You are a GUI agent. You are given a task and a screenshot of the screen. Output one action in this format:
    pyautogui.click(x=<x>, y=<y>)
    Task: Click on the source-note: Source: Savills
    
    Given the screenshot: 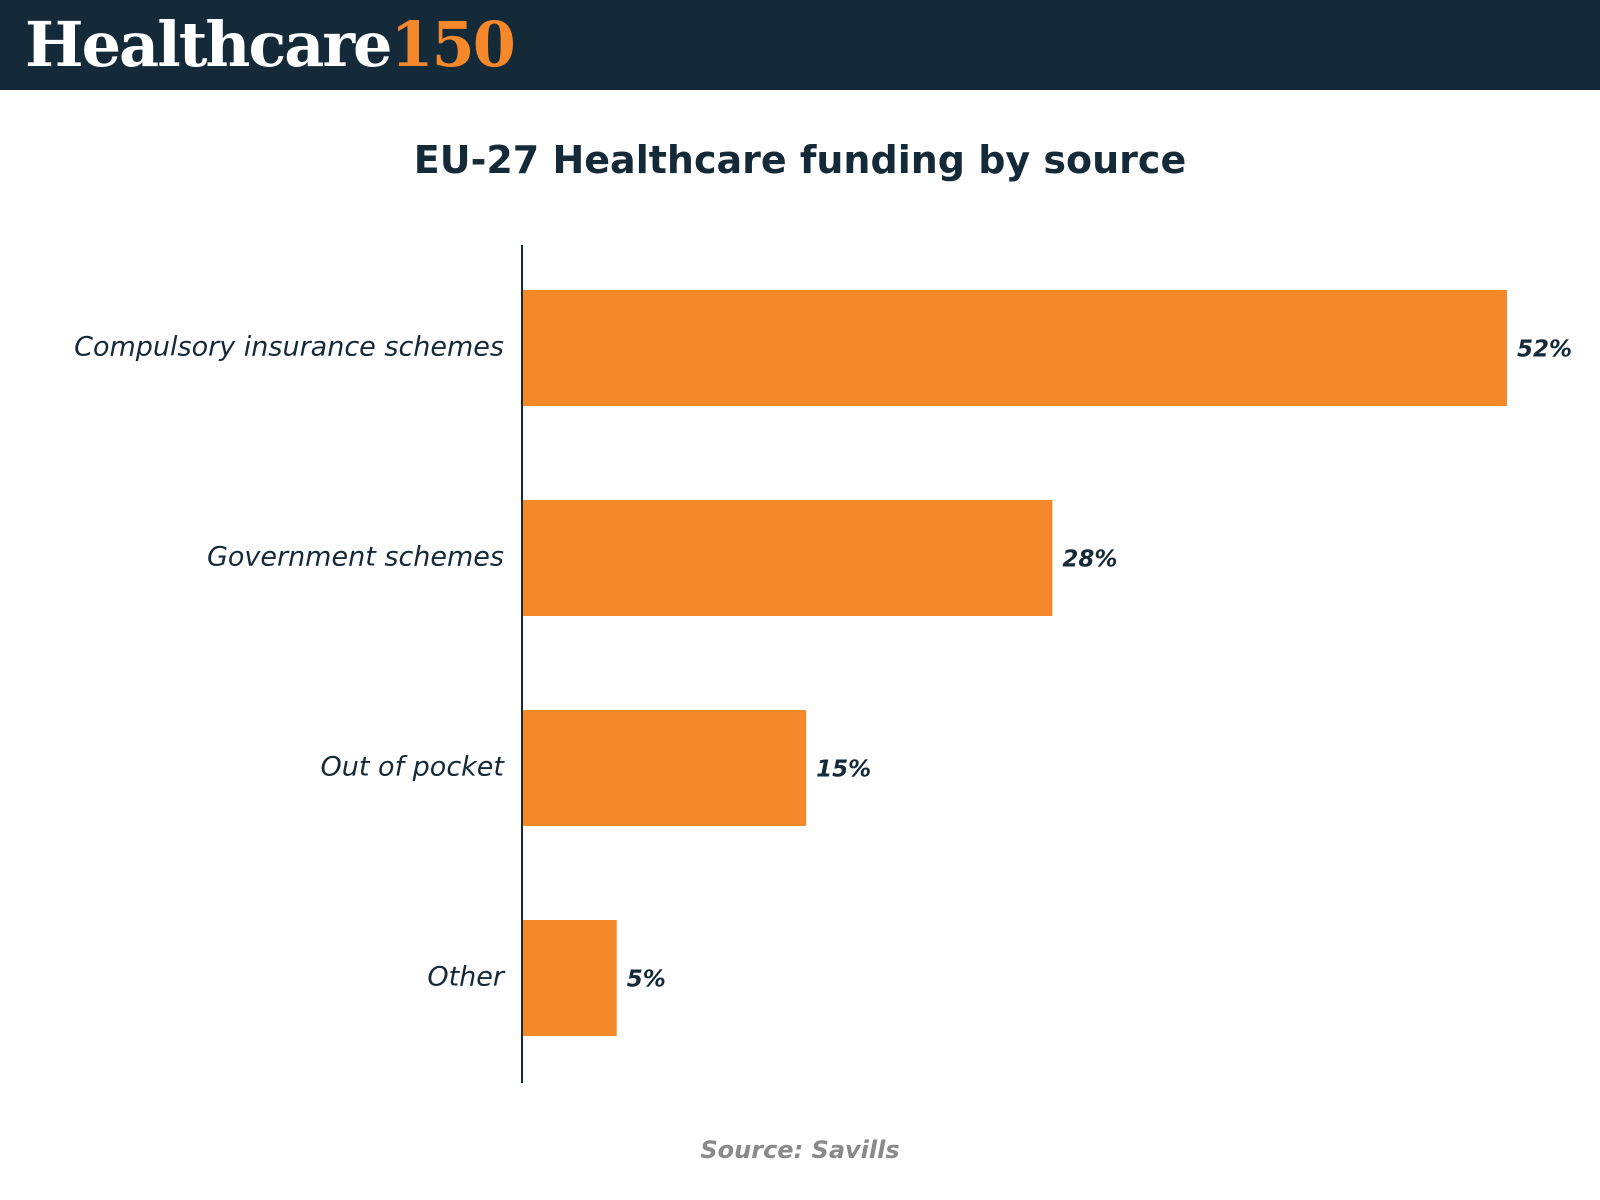 What is the action you would take?
    pyautogui.click(x=800, y=1150)
    